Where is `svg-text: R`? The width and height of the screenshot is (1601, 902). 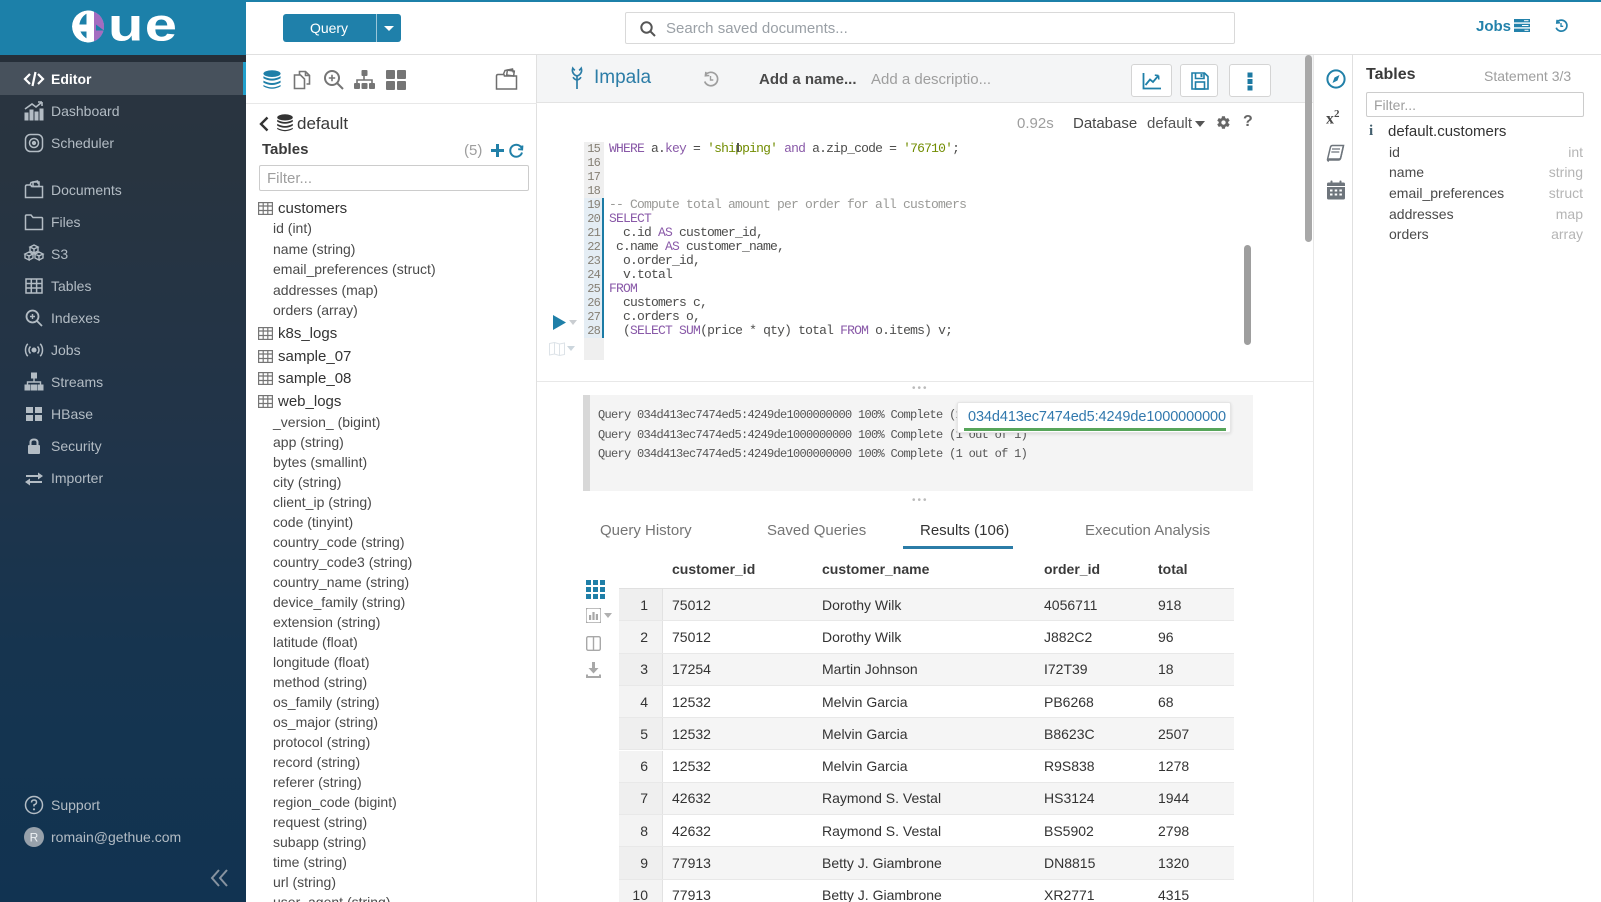
svg-text: R is located at coordinates (34, 838).